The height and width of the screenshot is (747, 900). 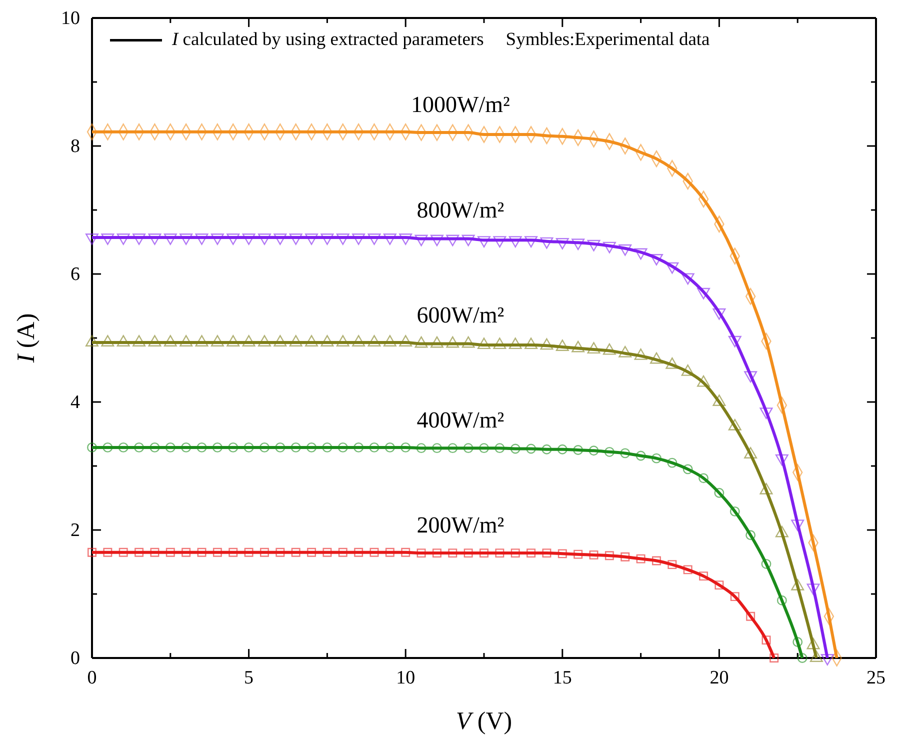 I want to click on y-tick-label: 4, so click(x=75, y=403).